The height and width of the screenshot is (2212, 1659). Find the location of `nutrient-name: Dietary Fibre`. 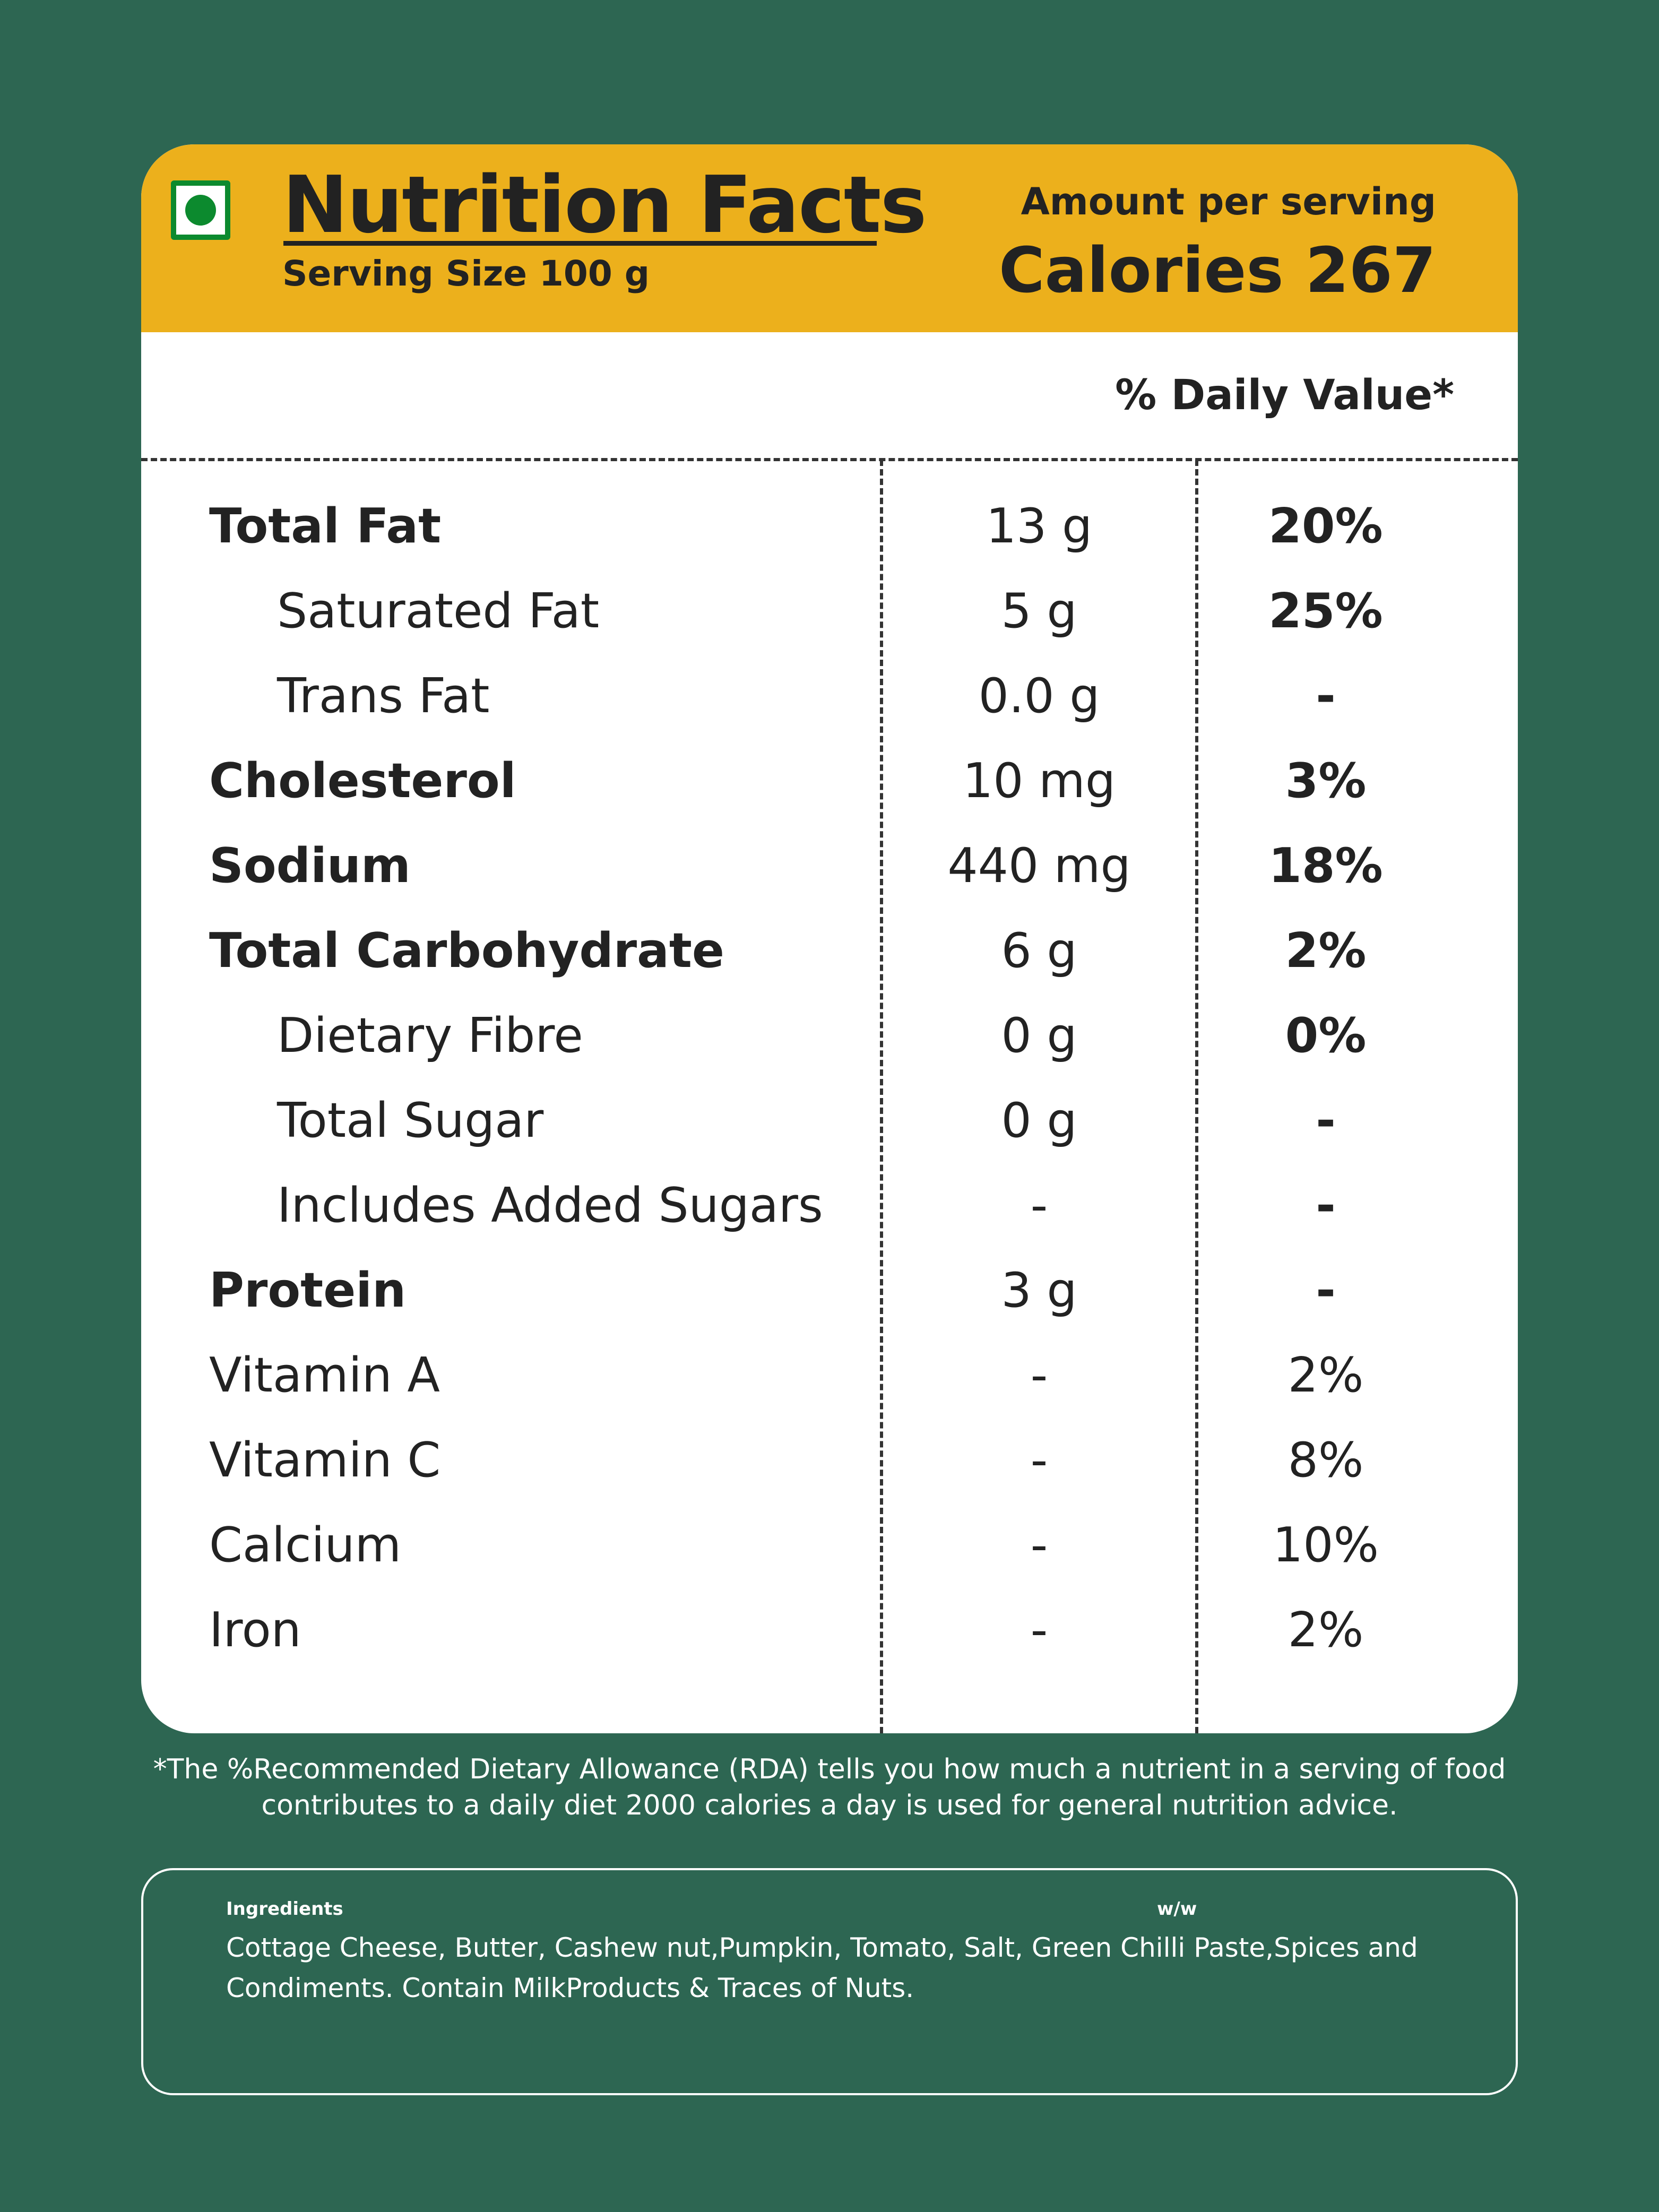

nutrient-name: Dietary Fibre is located at coordinates (430, 1036).